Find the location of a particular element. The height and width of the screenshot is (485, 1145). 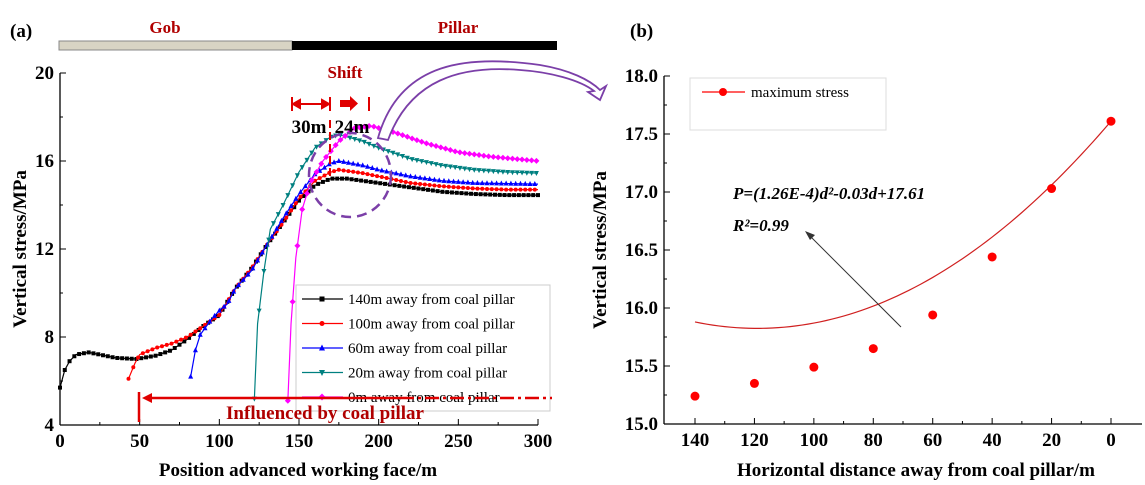

b-y-tick-label: 17.5 is located at coordinates (641, 134).